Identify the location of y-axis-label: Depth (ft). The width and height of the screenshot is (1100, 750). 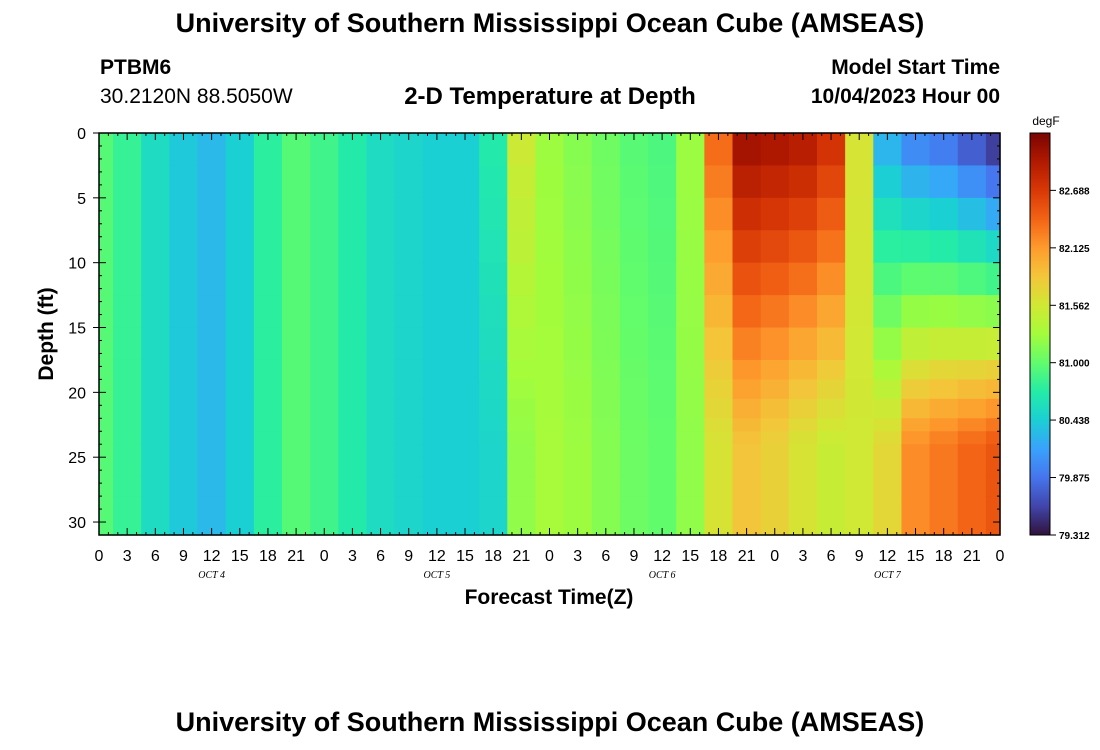
(46, 333).